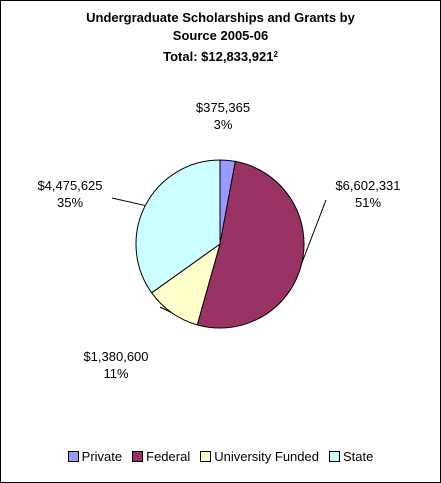 The image size is (441, 483). What do you see at coordinates (334, 456) in the screenshot?
I see `legend-swatch-state` at bounding box center [334, 456].